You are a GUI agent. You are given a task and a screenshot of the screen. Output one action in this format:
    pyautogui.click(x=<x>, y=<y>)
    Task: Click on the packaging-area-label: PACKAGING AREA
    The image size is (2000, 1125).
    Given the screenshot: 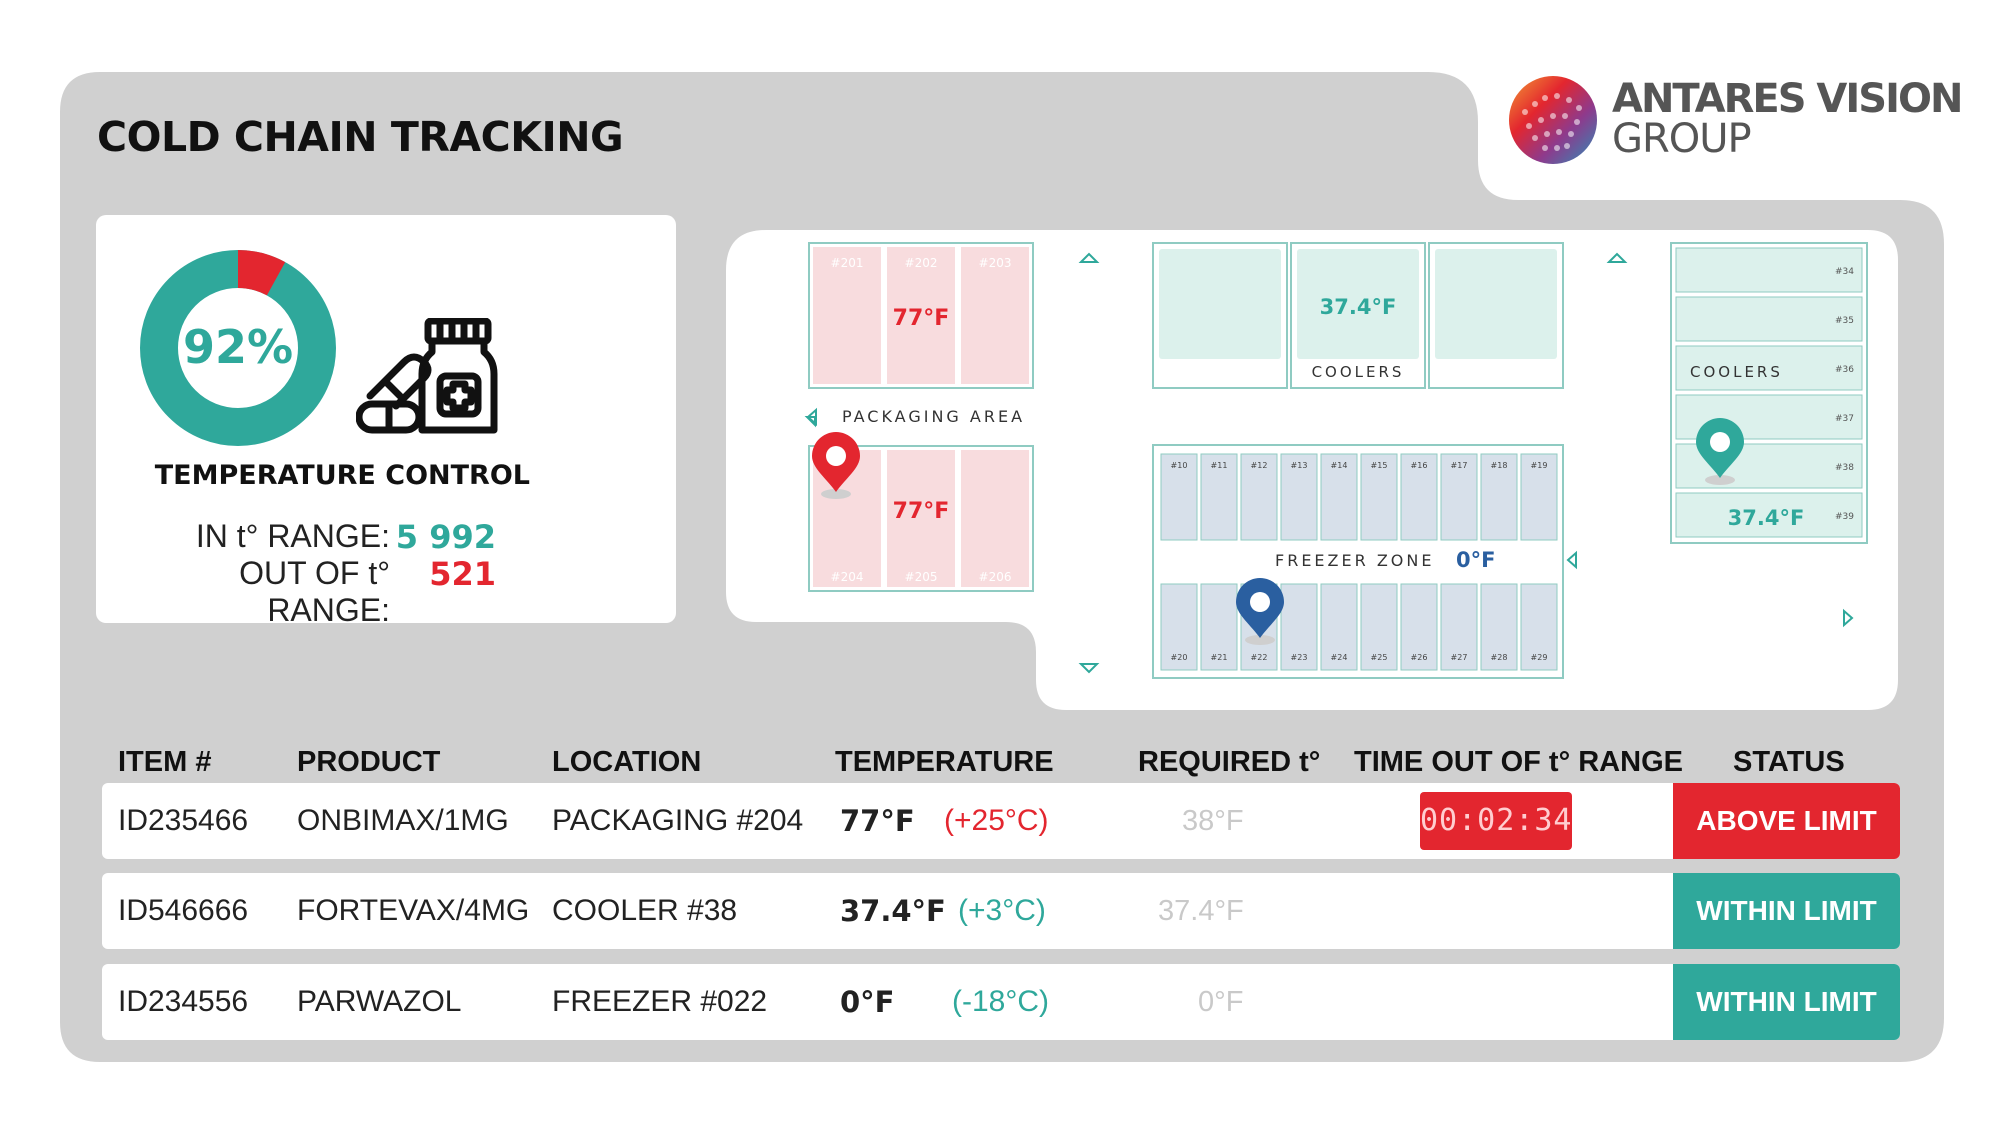 What is the action you would take?
    pyautogui.click(x=933, y=416)
    